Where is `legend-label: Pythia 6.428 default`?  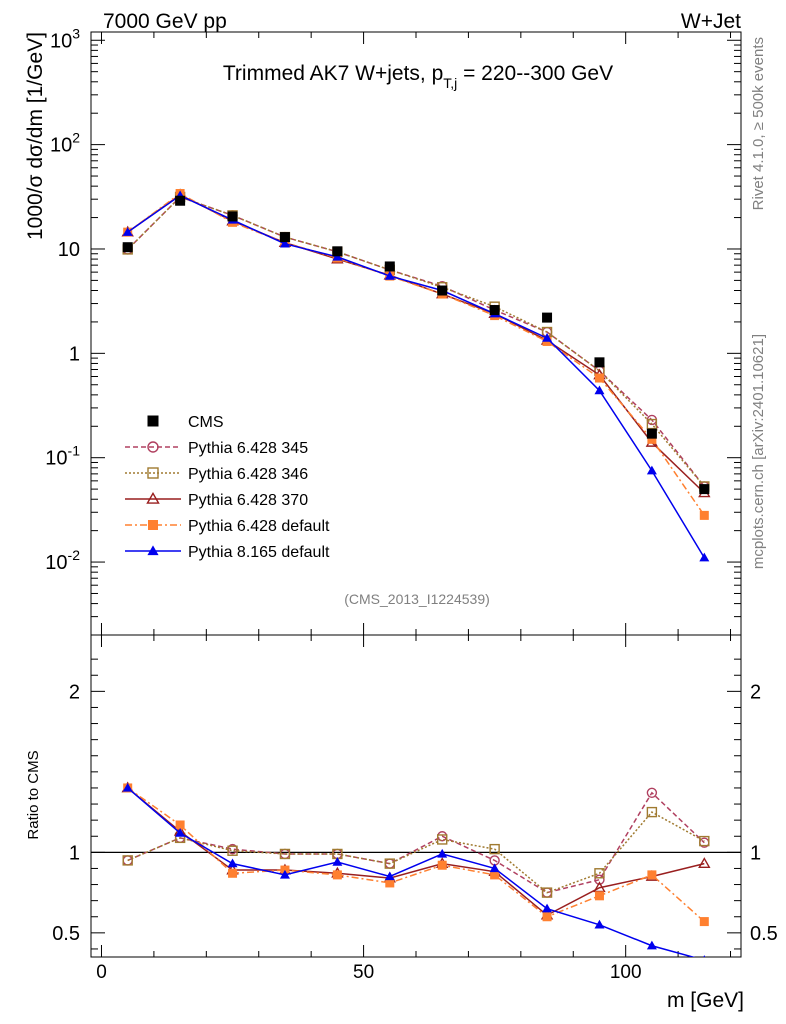 legend-label: Pythia 6.428 default is located at coordinates (259, 526).